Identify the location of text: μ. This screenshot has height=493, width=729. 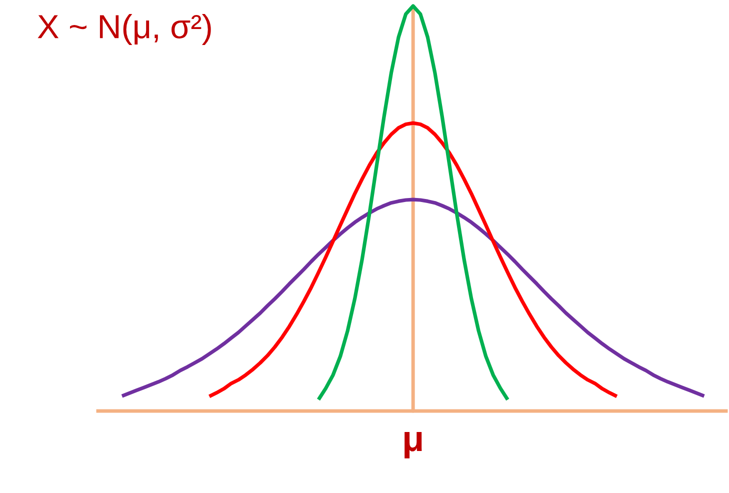
(413, 445).